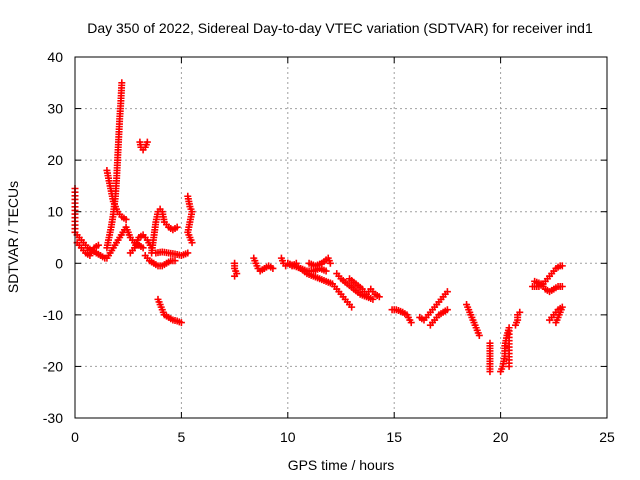  Describe the element at coordinates (473, 320) in the screenshot. I see `series-arc-18h` at that location.